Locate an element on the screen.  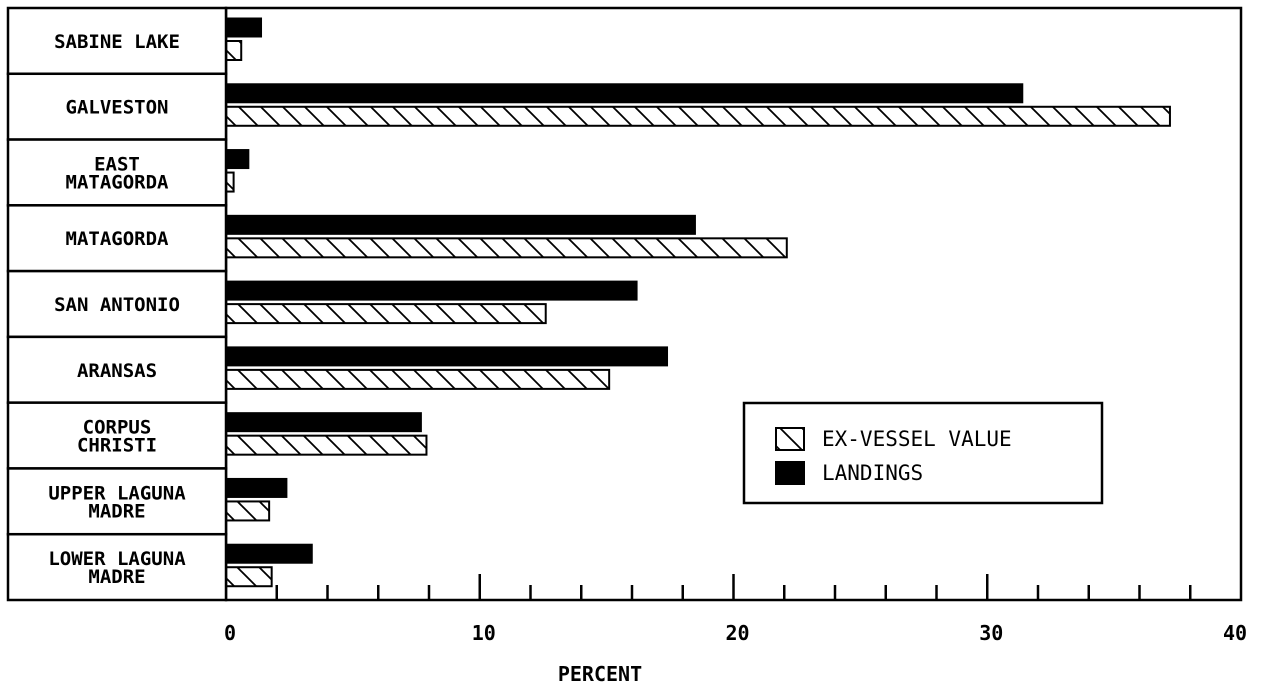
x-tick-label: 10 is located at coordinates (484, 633).